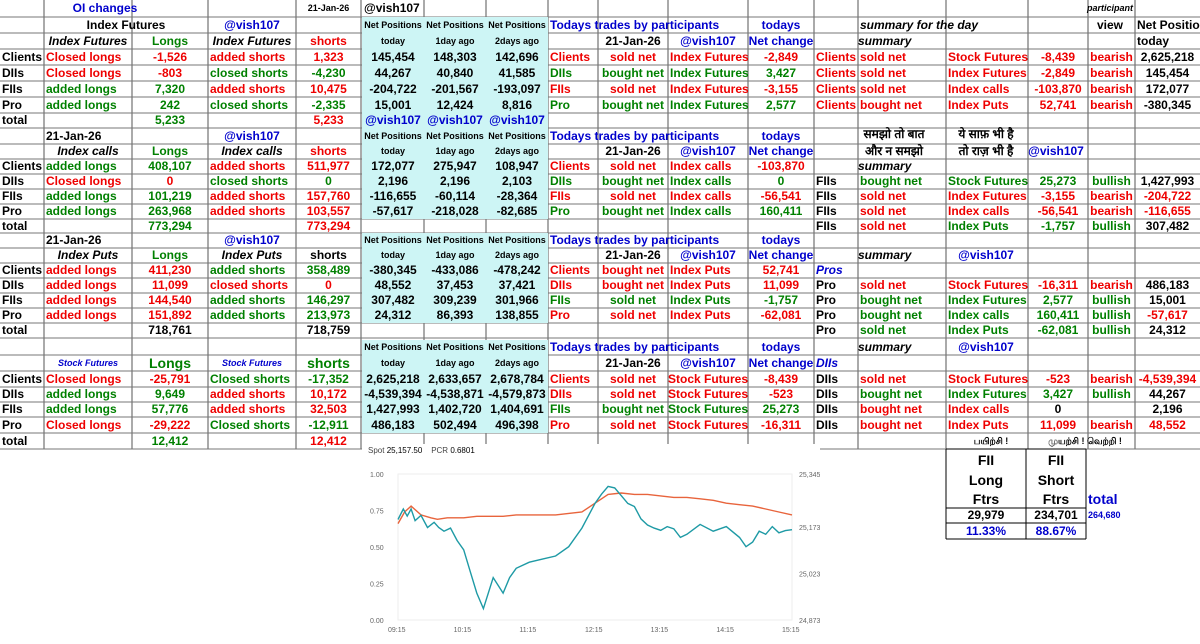 This screenshot has width=1200, height=644. I want to click on cell: -204,722, so click(393, 89).